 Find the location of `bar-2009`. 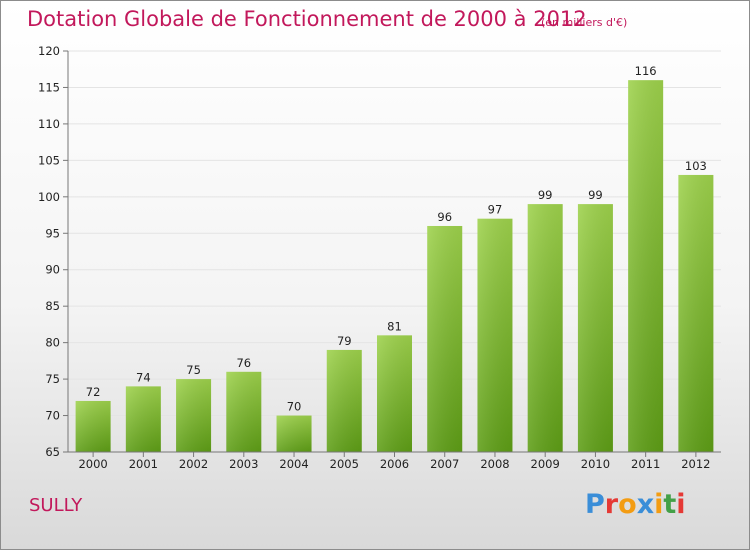

bar-2009 is located at coordinates (545, 328).